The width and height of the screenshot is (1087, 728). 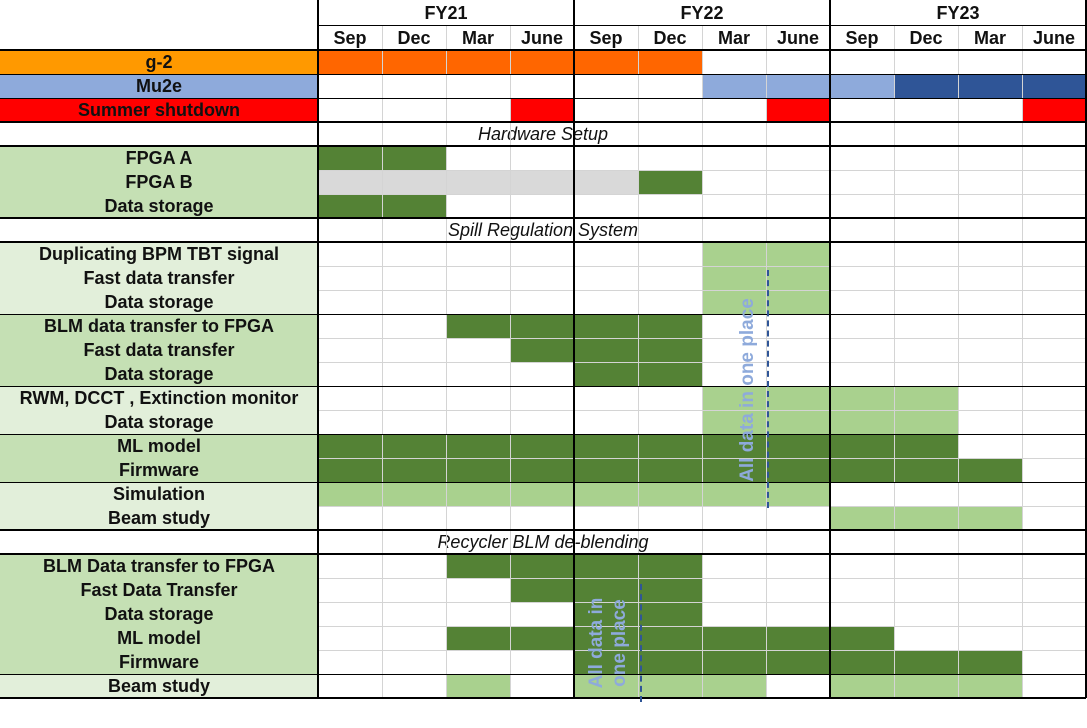 I want to click on month-header: June, so click(x=797, y=37).